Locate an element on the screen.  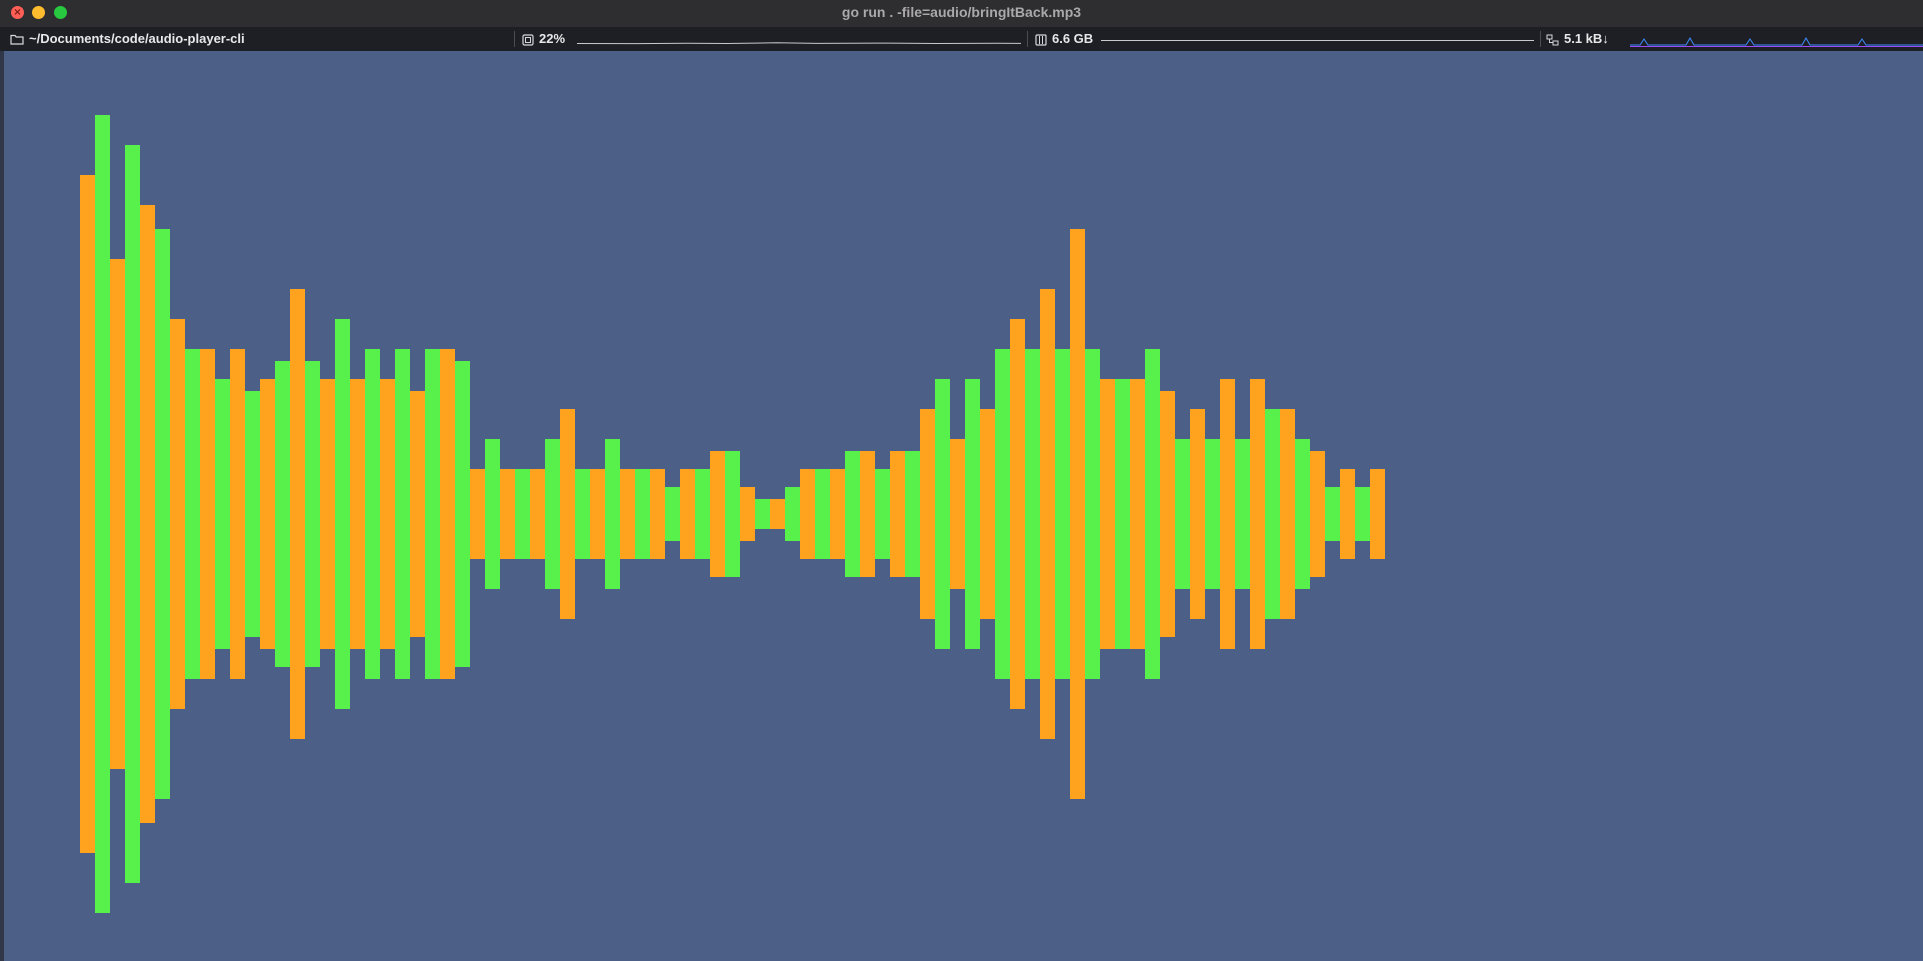
network-usage: 5.1 kB↓ is located at coordinates (1577, 39).